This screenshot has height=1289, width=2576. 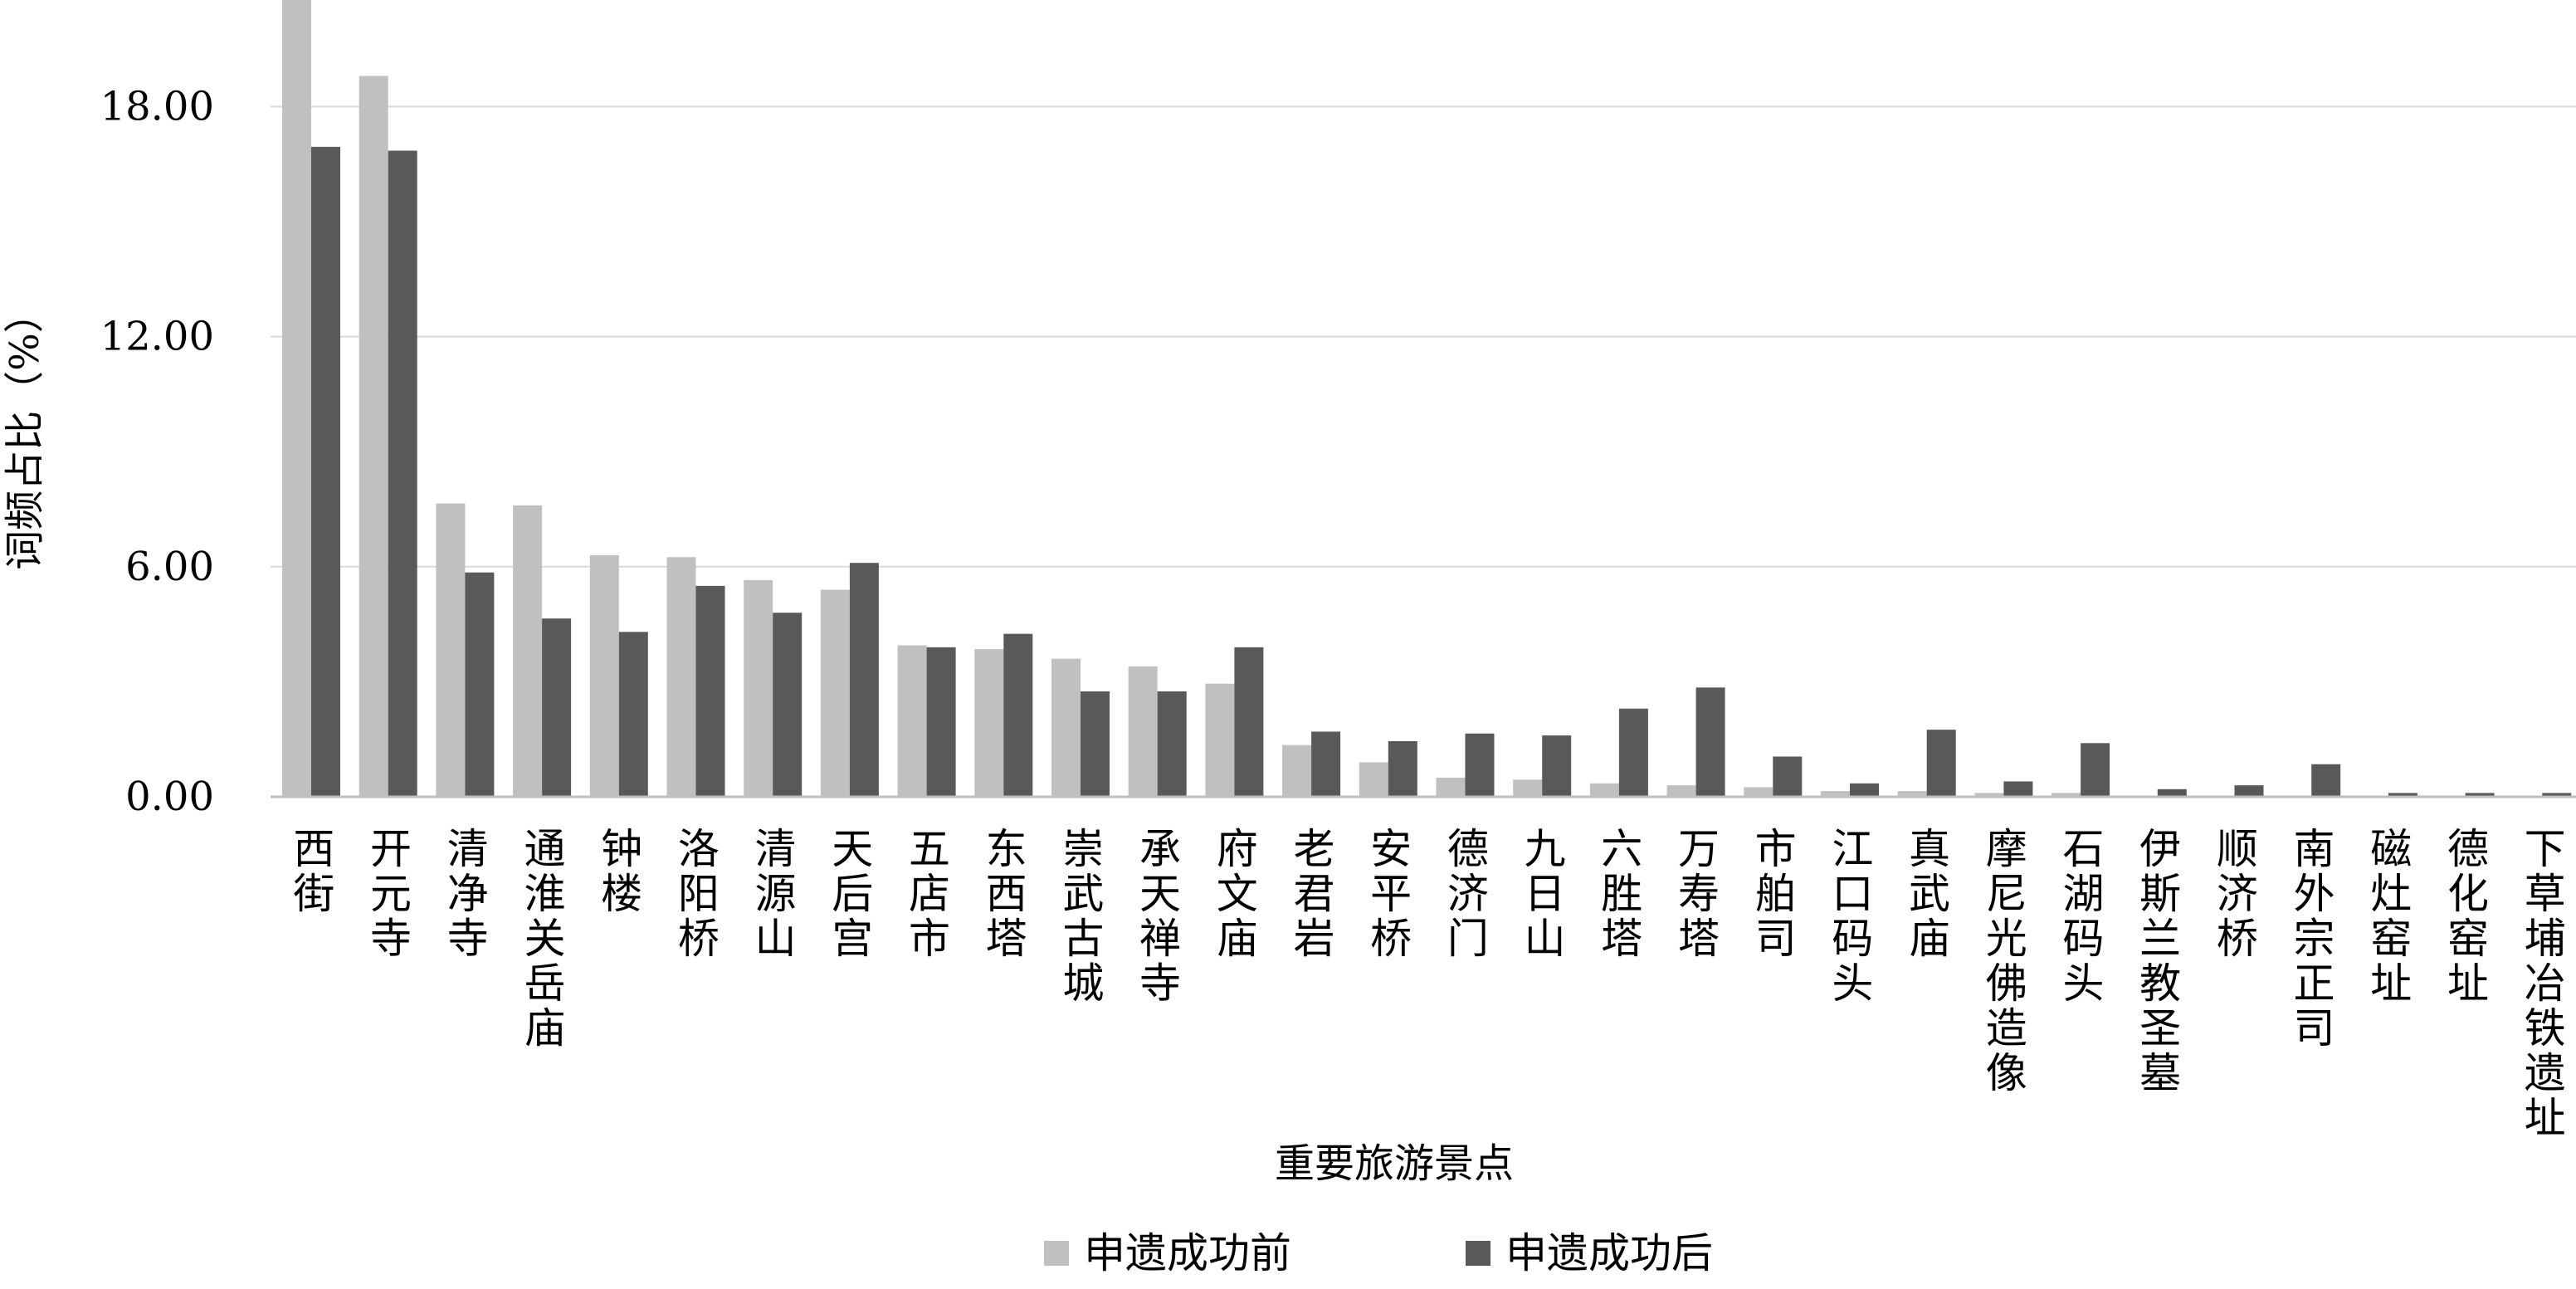 I want to click on x-tick-label: 通淮关岳庙, so click(x=544, y=939).